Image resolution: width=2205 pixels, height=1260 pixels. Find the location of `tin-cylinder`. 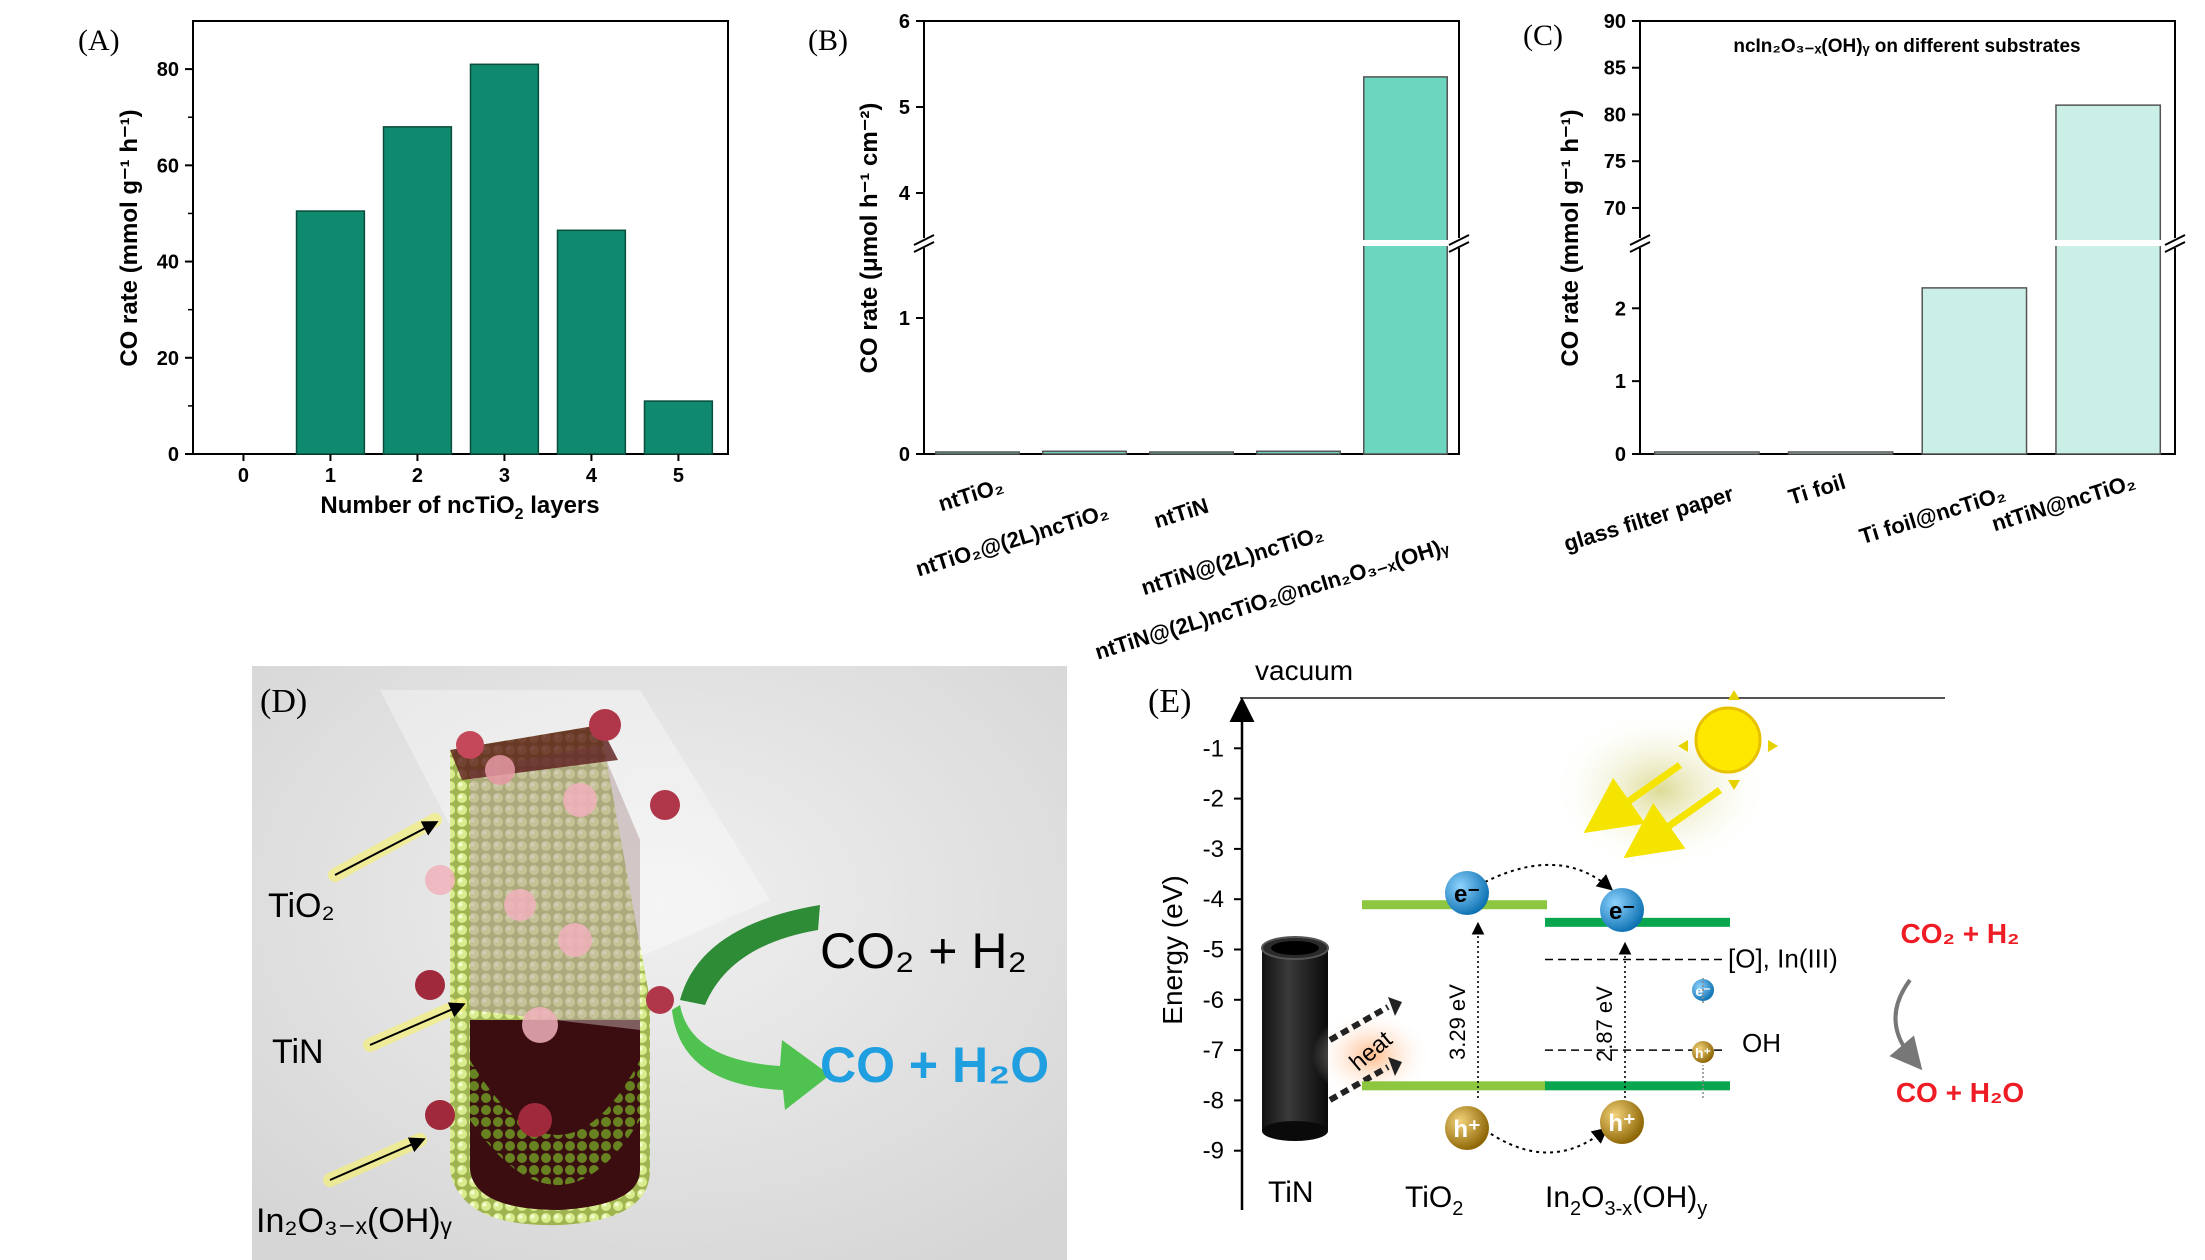

tin-cylinder is located at coordinates (1295, 1038).